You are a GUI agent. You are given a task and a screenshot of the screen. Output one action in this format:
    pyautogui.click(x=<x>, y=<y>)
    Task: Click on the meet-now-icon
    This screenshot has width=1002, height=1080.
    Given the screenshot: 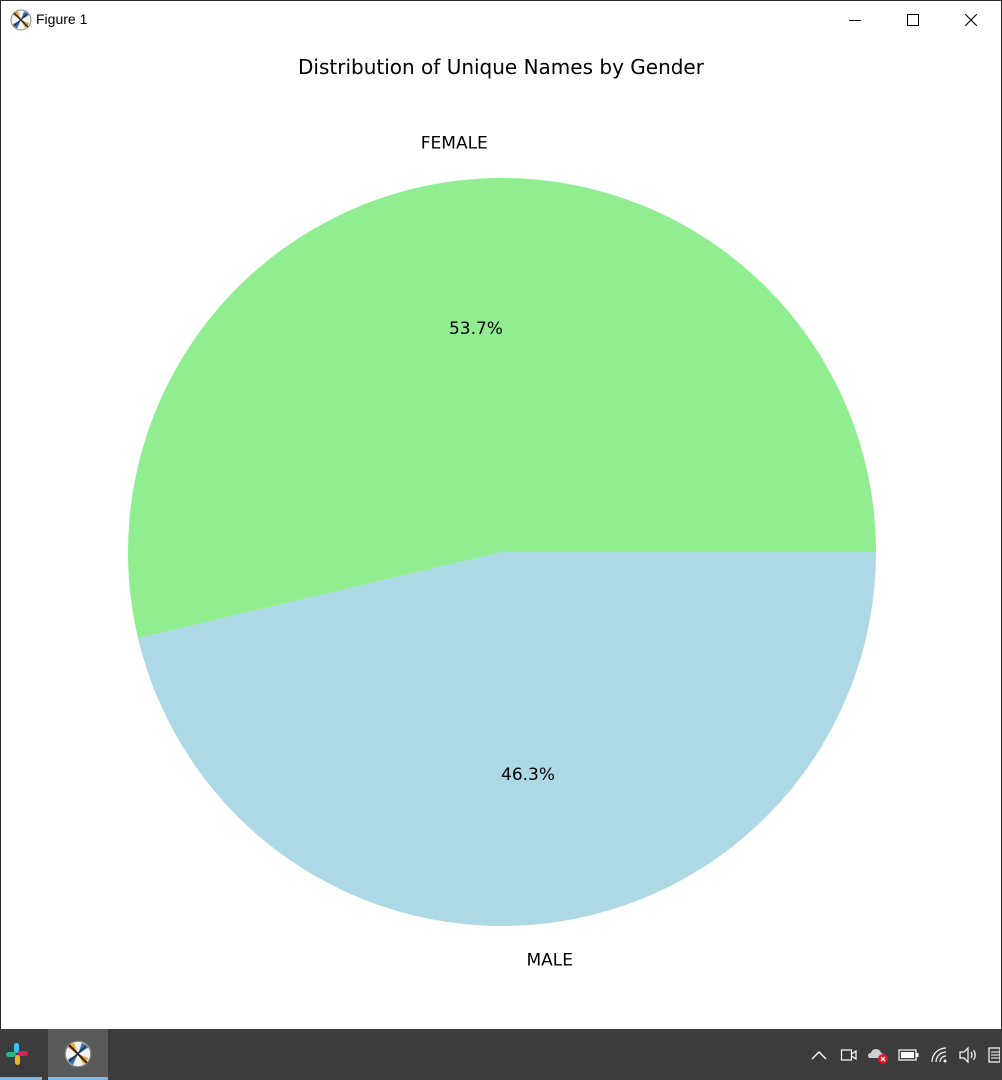 What is the action you would take?
    pyautogui.click(x=848, y=1054)
    